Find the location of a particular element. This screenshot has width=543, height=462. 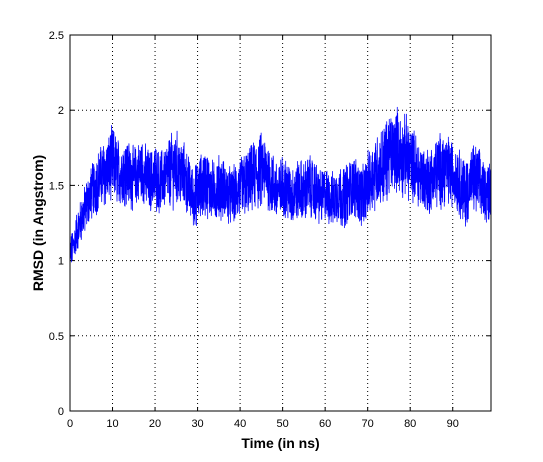

y-tick-label: 1.5 is located at coordinates (56, 186).